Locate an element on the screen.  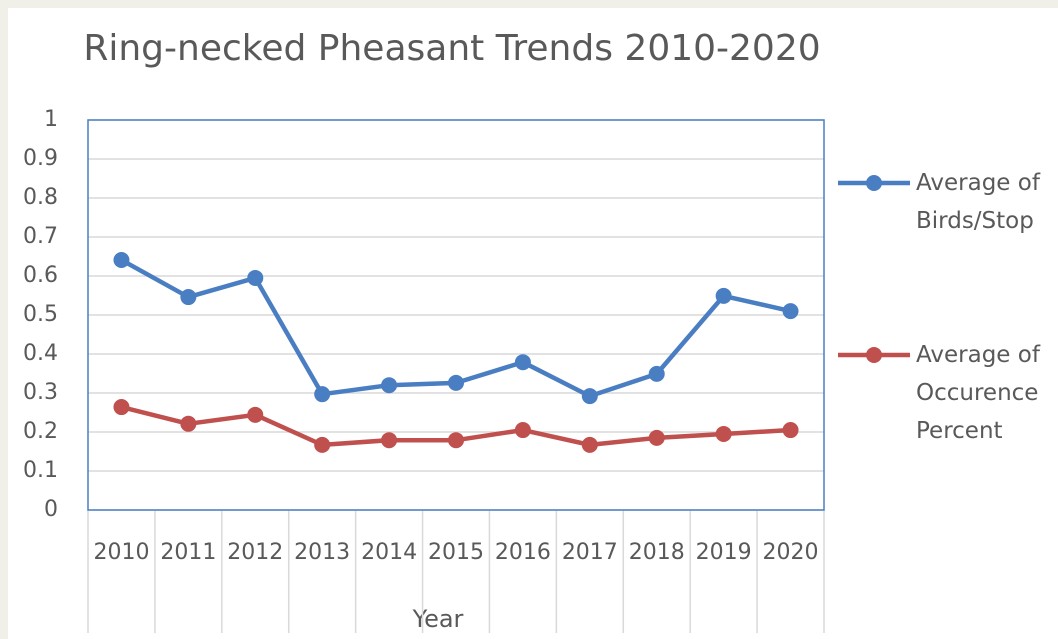
y-tick-label: 0.5 is located at coordinates (40, 314).